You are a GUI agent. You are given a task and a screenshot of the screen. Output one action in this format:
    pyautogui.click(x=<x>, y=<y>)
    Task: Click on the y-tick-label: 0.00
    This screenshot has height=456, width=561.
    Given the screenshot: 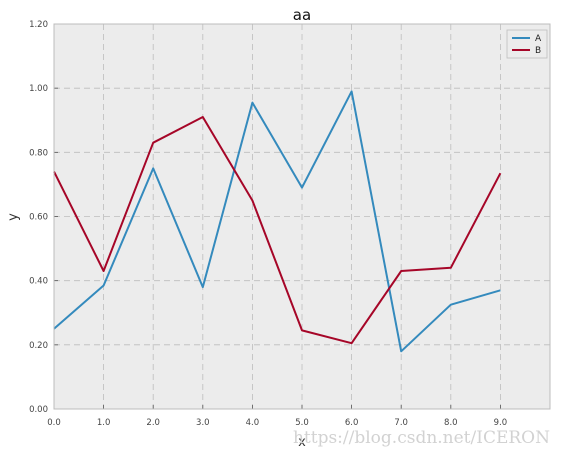 What is the action you would take?
    pyautogui.click(x=38, y=410)
    